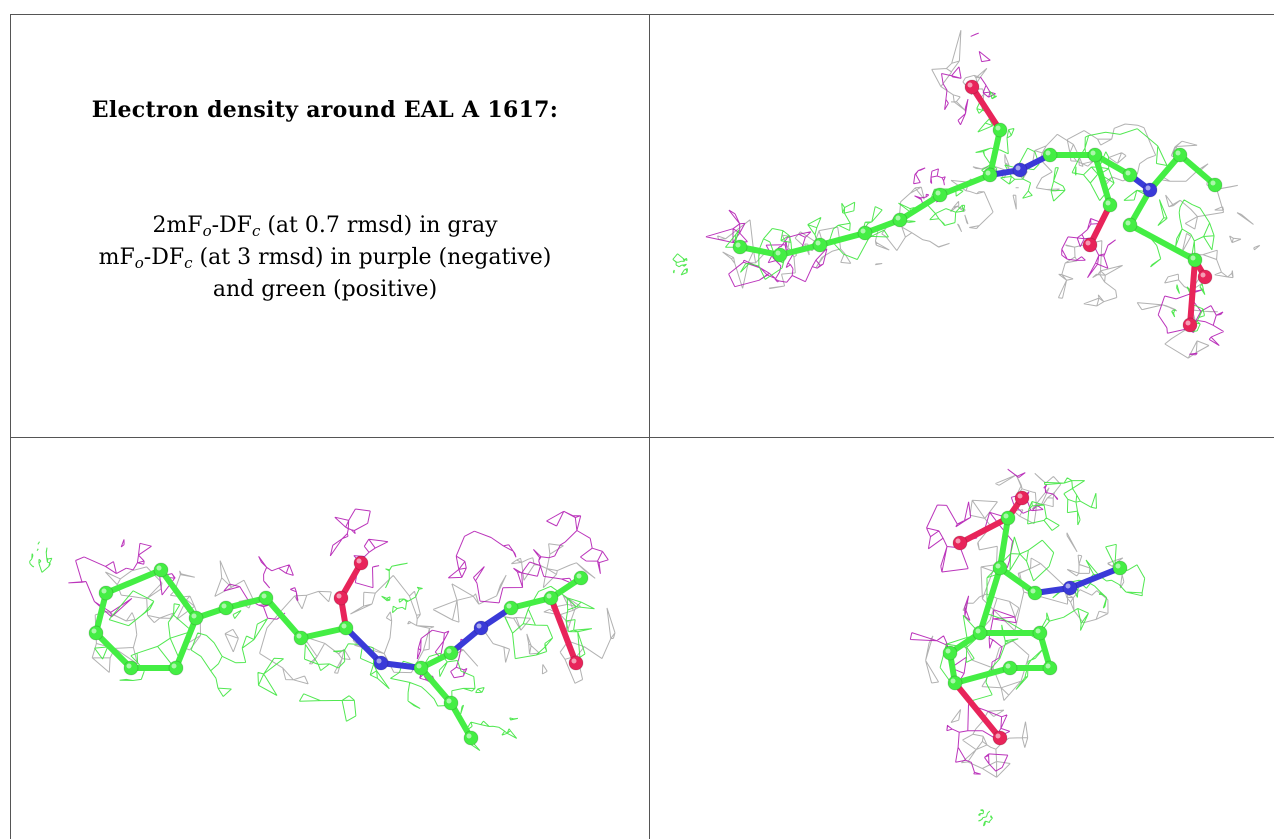 The image size is (1274, 839). Describe the element at coordinates (188, 263) in the screenshot. I see `legend-line2-sub-c: c` at that location.